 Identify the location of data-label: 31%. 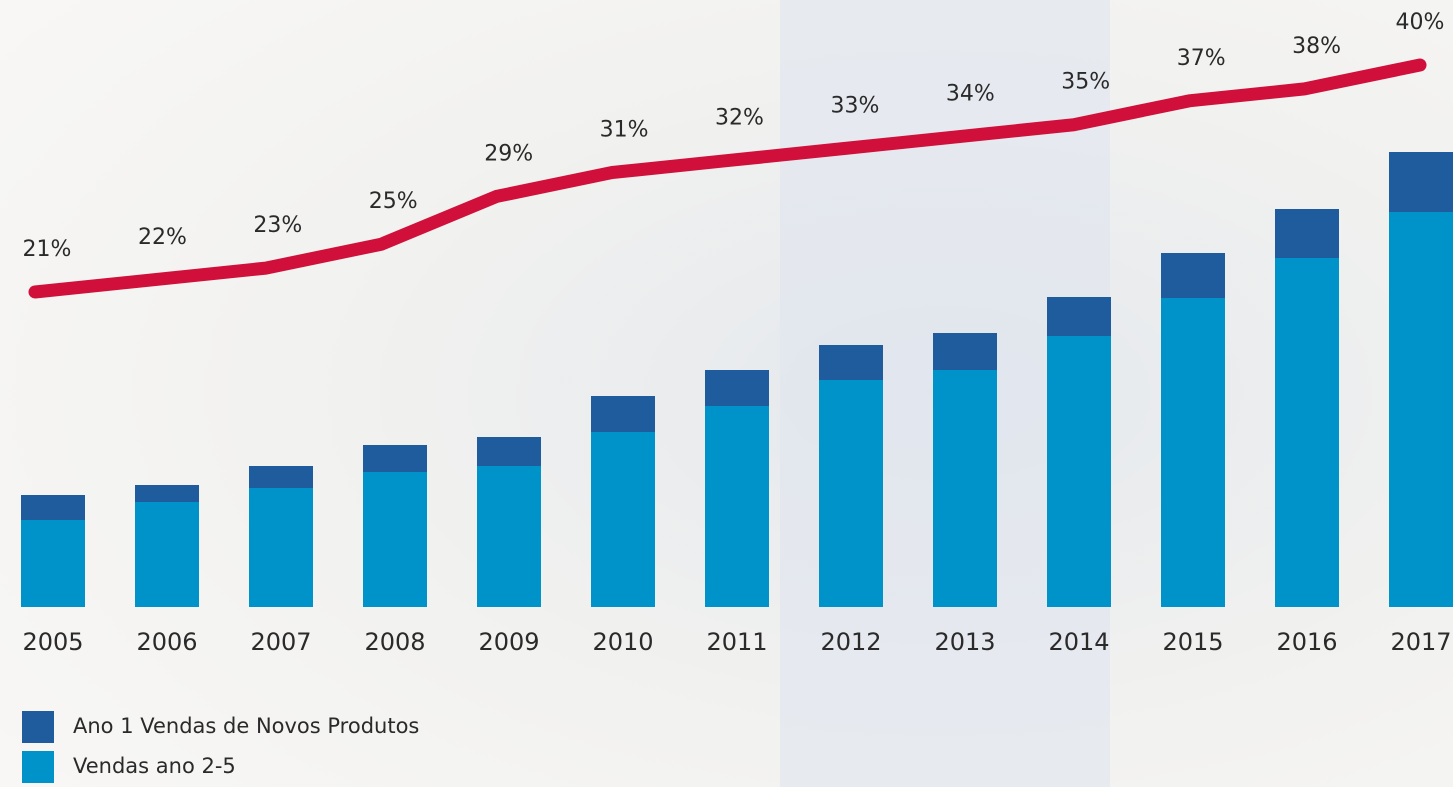
(624, 130).